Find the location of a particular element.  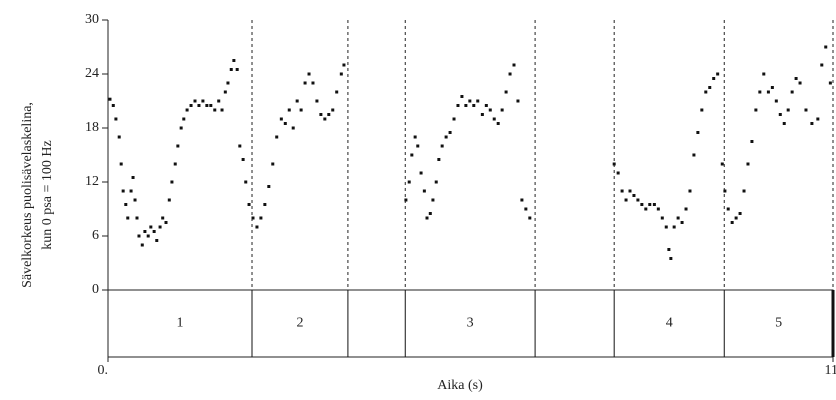

segment-label: 4 is located at coordinates (669, 323).